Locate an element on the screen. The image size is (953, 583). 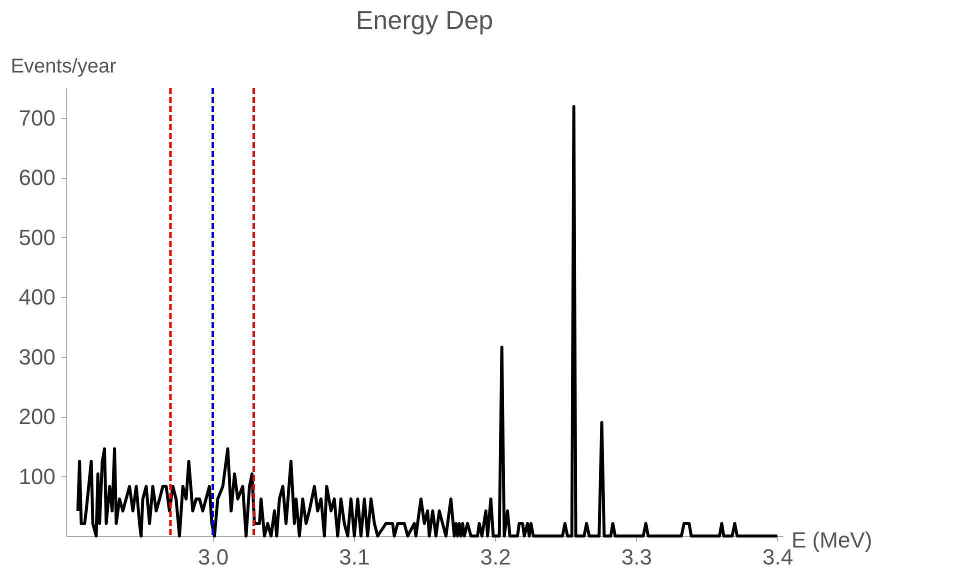
y-axis-title: Events/year is located at coordinates (63, 67).